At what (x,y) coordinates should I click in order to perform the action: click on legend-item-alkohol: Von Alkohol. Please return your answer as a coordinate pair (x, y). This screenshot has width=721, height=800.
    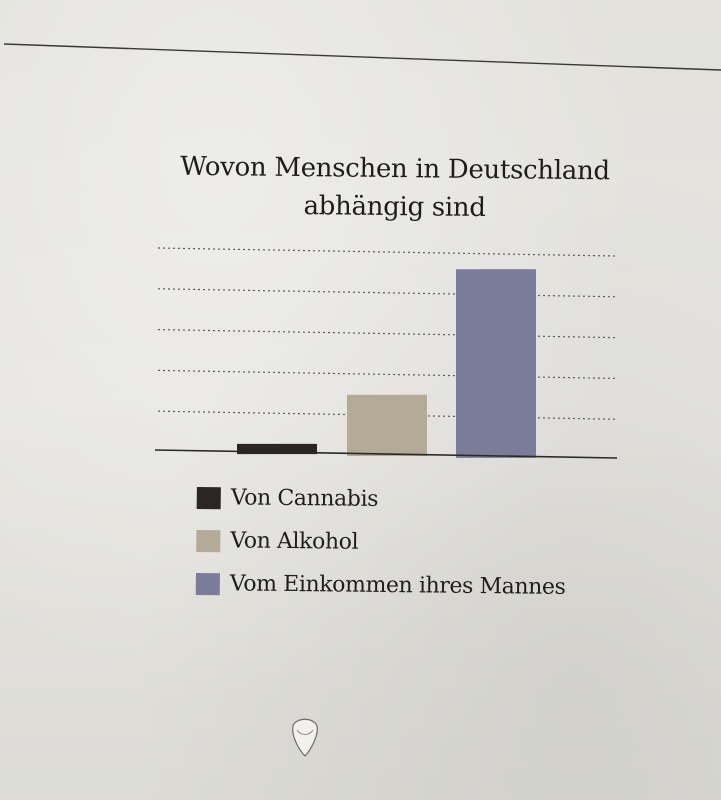
    Looking at the image, I should click on (381, 542).